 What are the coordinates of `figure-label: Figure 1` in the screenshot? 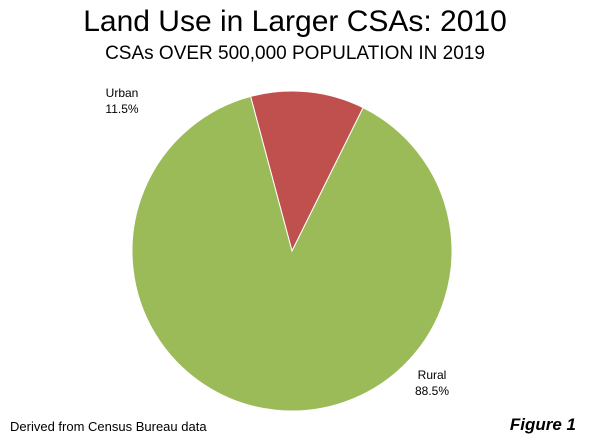 It's located at (542, 424).